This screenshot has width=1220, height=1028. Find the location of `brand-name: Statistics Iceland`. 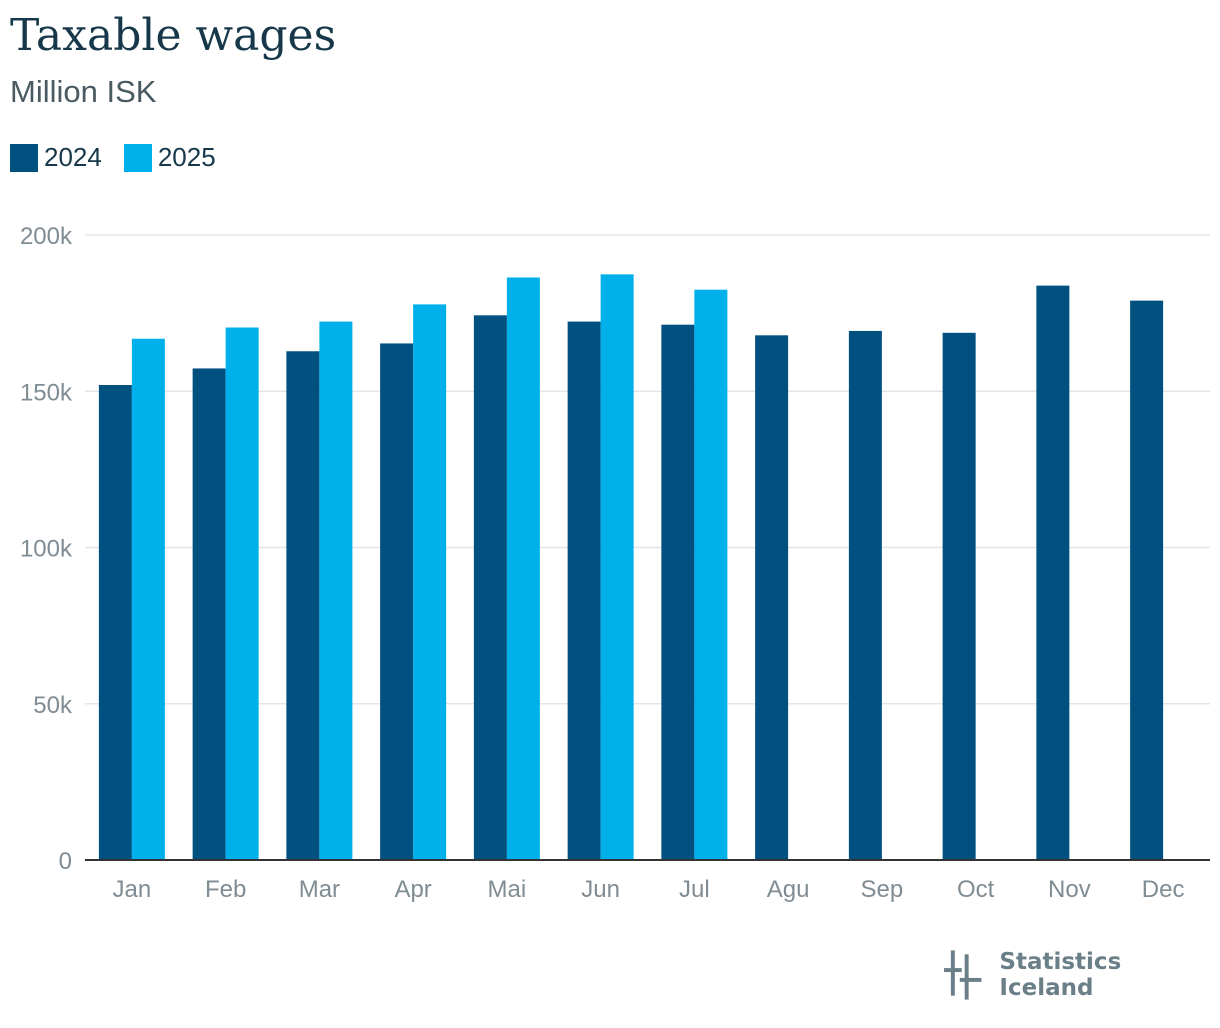

brand-name: Statistics Iceland is located at coordinates (1060, 975).